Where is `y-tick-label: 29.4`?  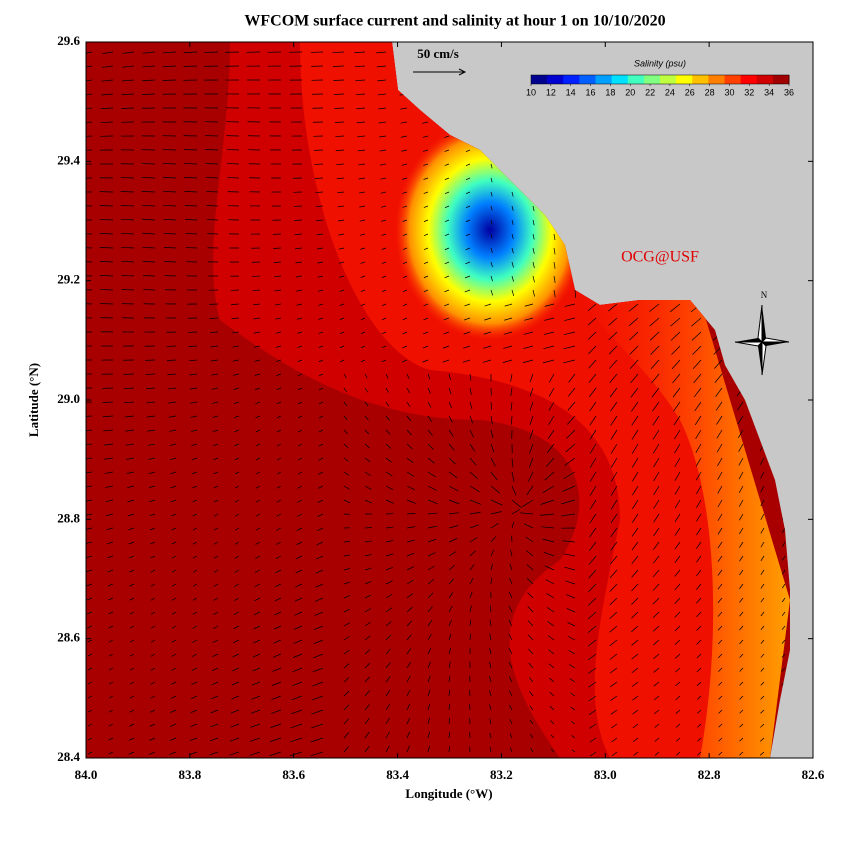
y-tick-label: 29.4 is located at coordinates (68, 159).